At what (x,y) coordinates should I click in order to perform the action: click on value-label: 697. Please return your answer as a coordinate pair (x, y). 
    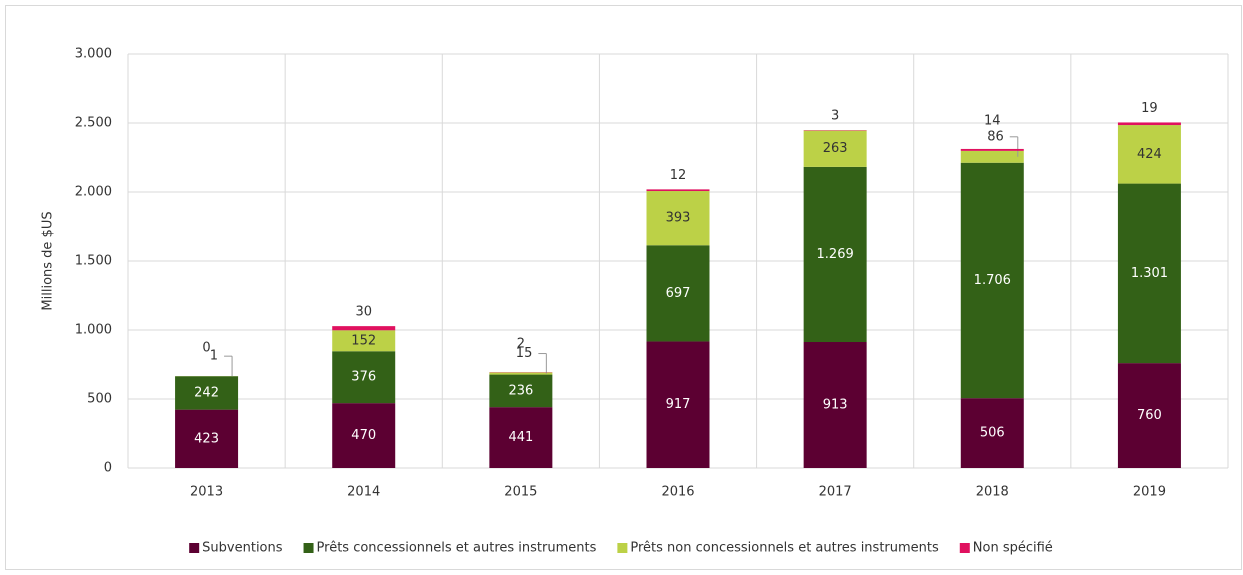
    Looking at the image, I should click on (678, 293).